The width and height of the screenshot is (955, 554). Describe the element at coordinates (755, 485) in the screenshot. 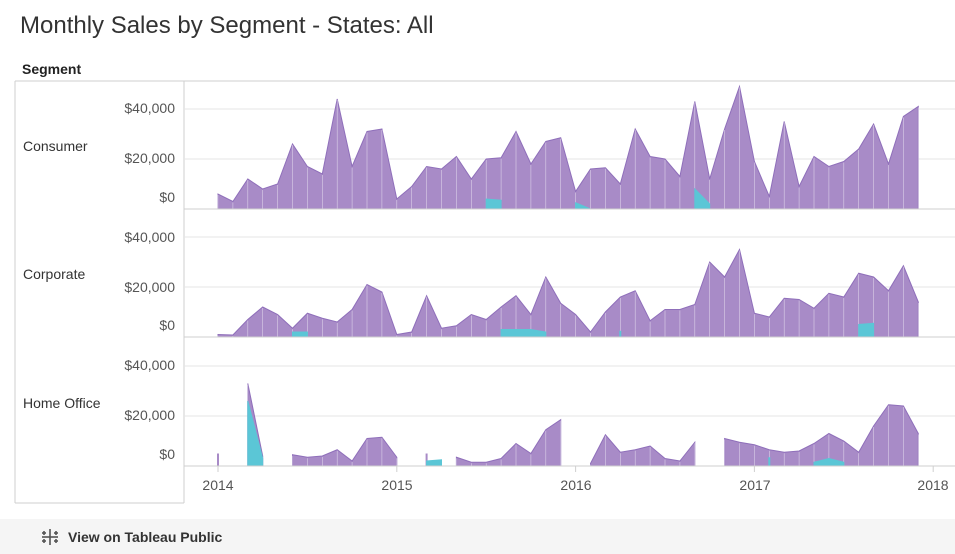

I see `x-tick-label: 2017` at that location.